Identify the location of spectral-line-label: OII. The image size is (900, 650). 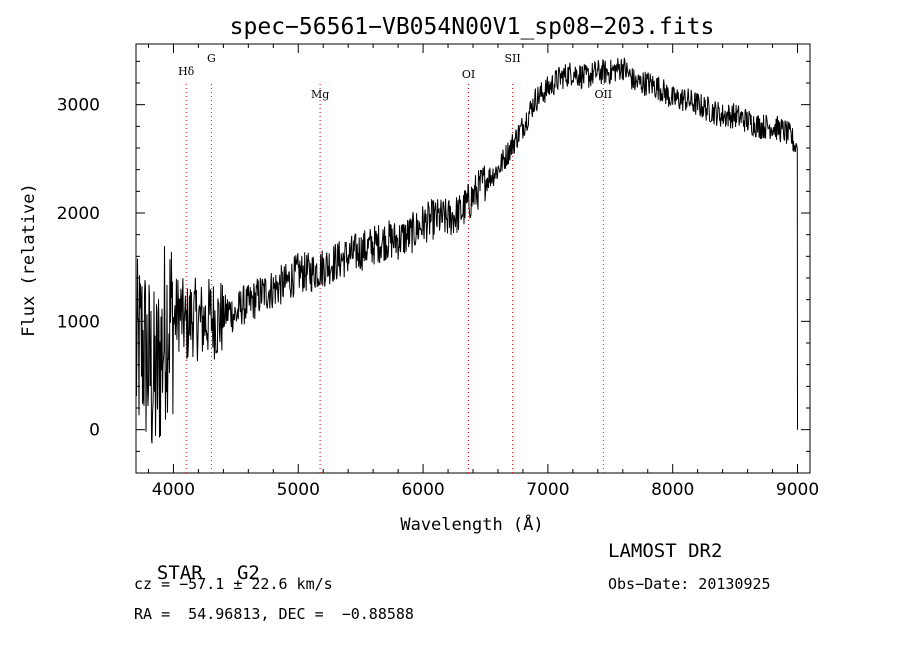
(603, 94).